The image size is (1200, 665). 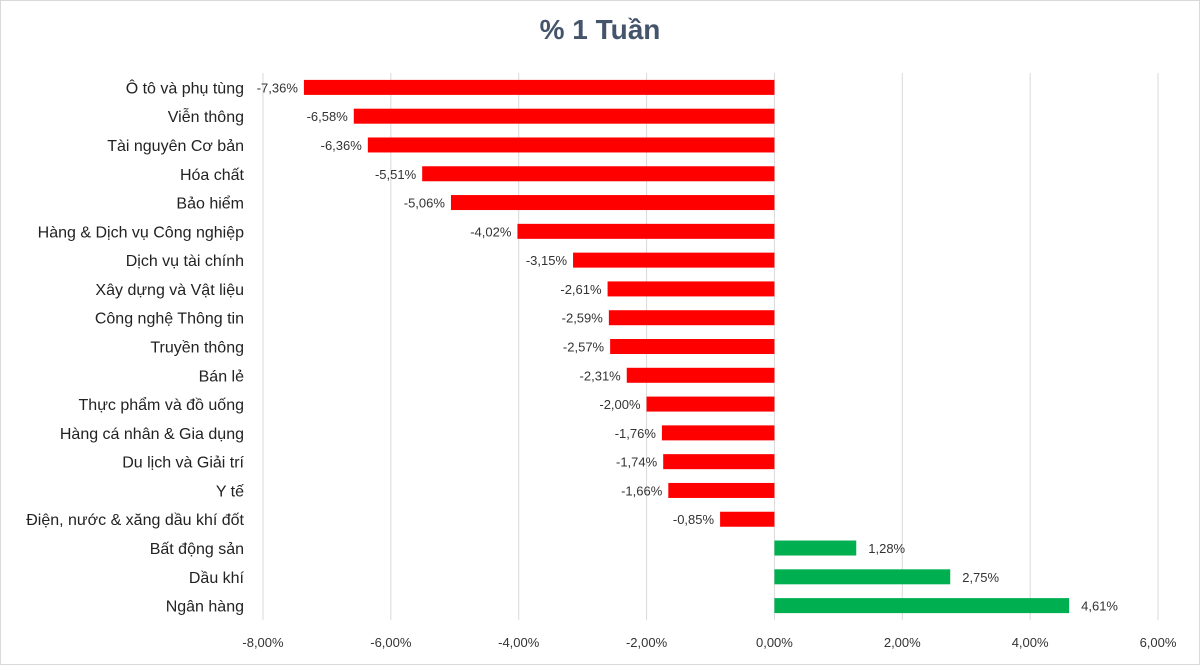 I want to click on category-label: Tài nguyên Cơ bản, so click(x=175, y=146).